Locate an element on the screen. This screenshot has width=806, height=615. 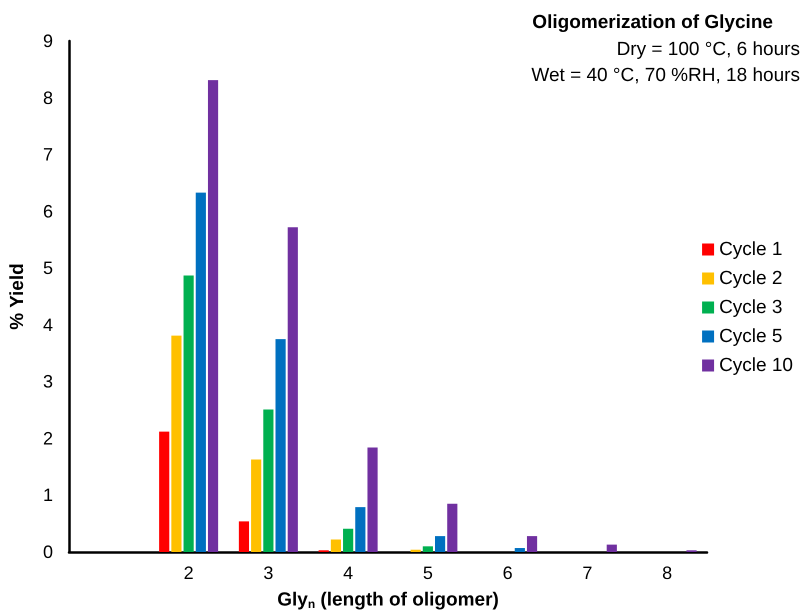
annotation: Wet = 40 °C, 70 %RH, 18 hours is located at coordinates (665, 75).